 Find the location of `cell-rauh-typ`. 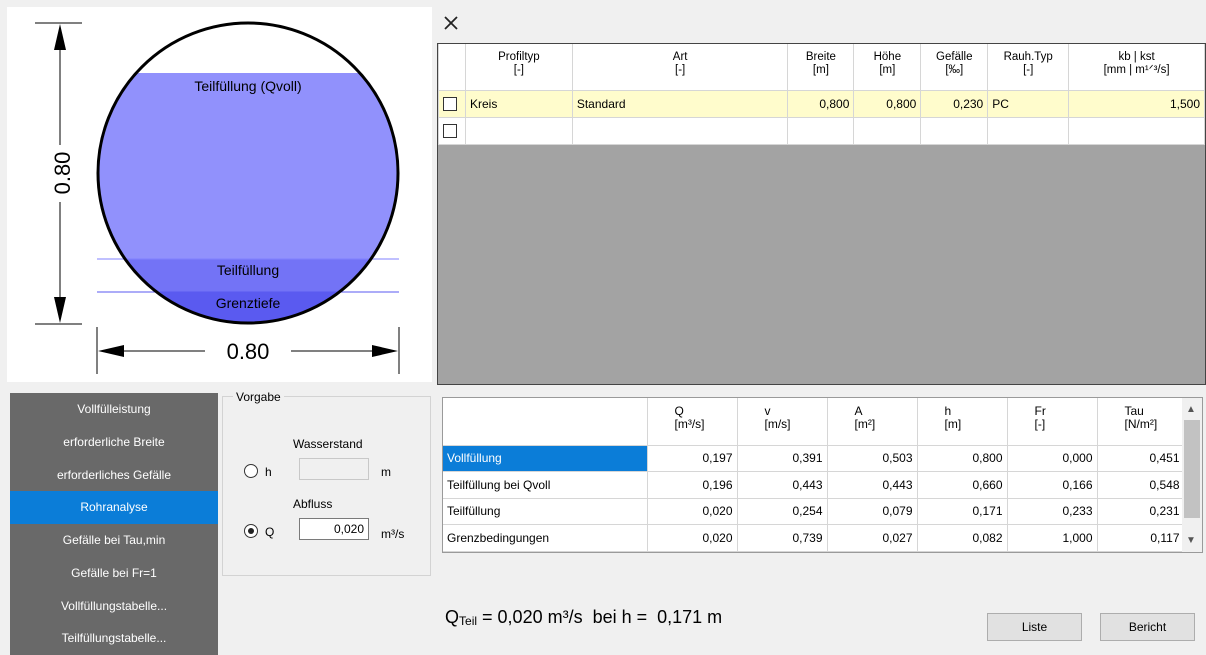

cell-rauh-typ is located at coordinates (1028, 130).